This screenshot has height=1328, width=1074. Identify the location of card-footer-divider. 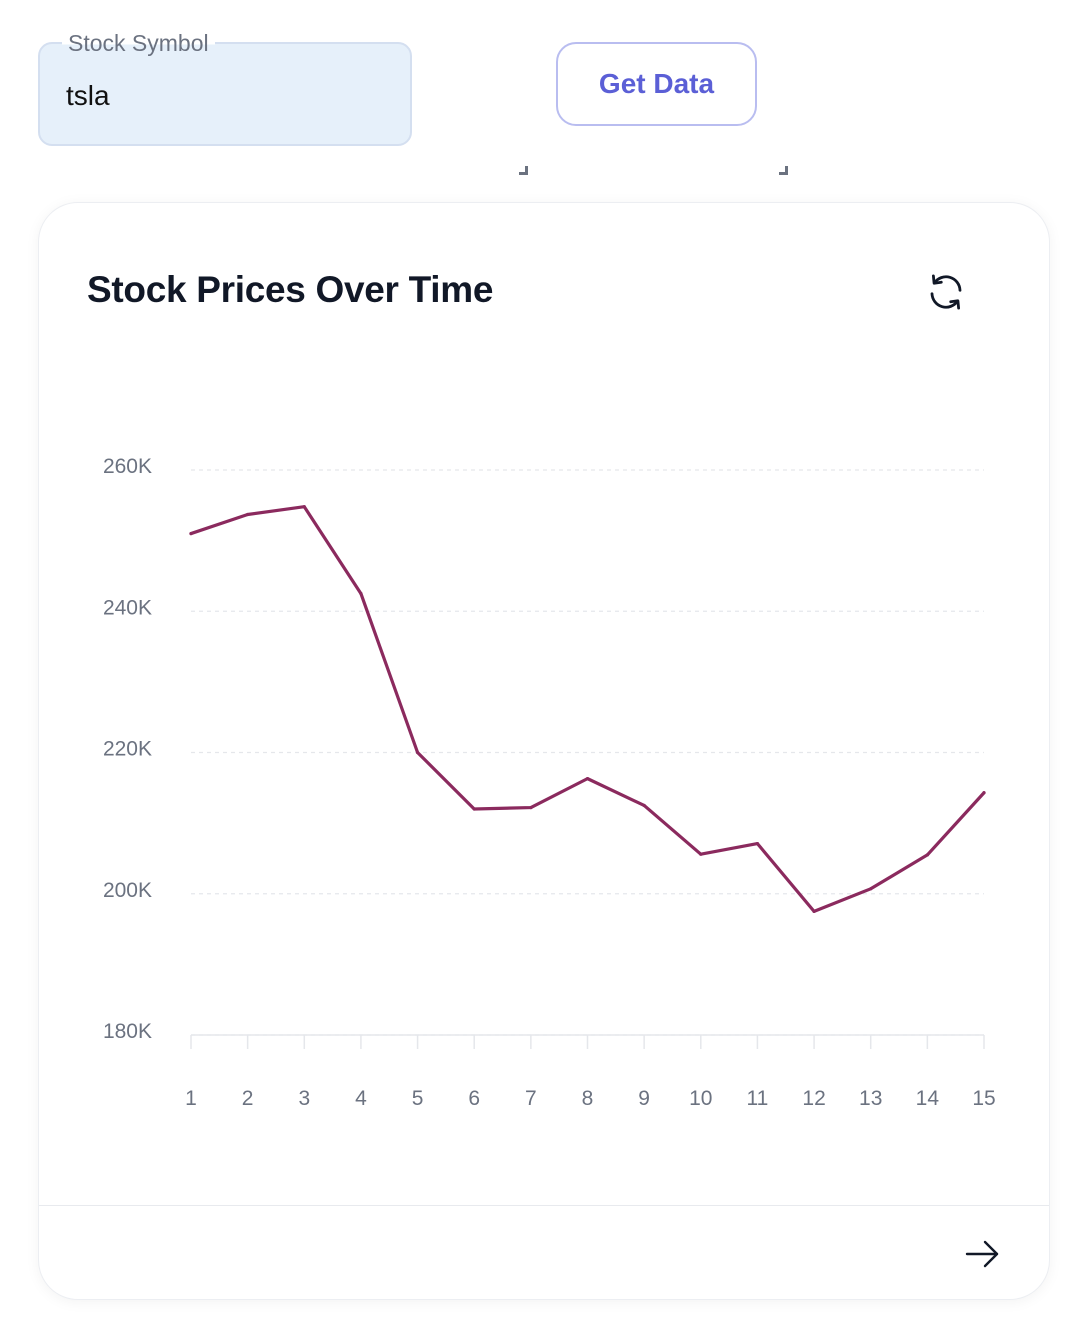
(544, 1205).